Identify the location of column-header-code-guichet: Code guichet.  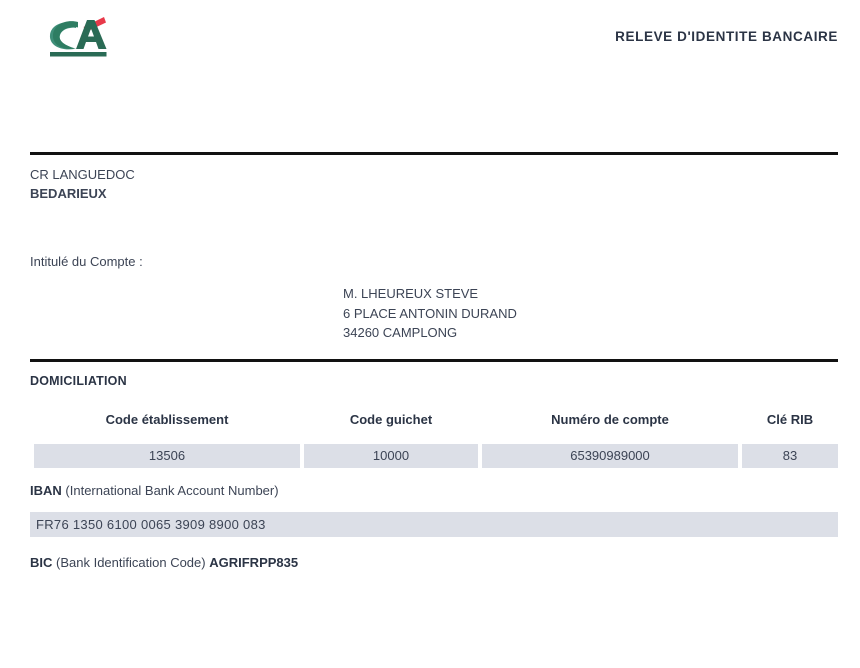
(391, 419).